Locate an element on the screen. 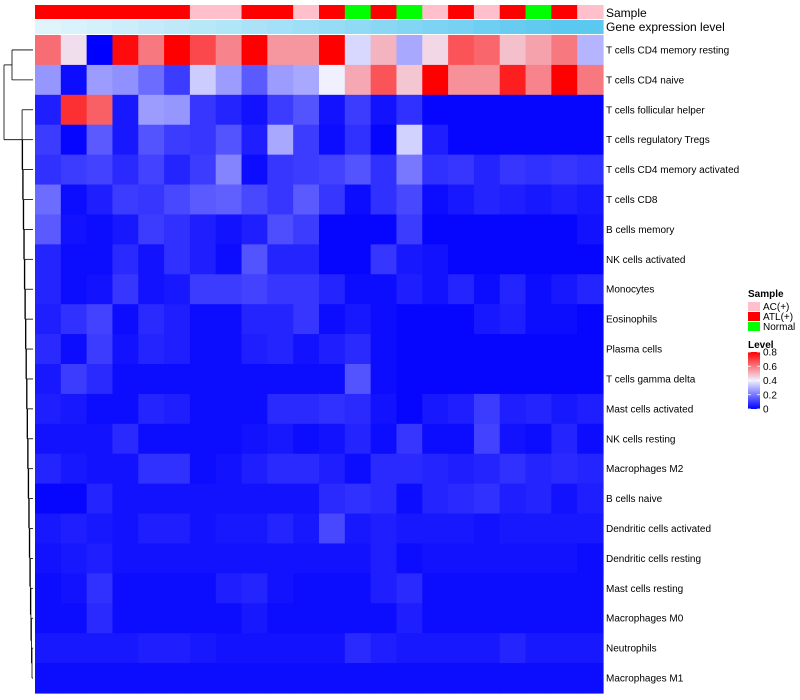  level-tick-label: 0.4 is located at coordinates (770, 381).